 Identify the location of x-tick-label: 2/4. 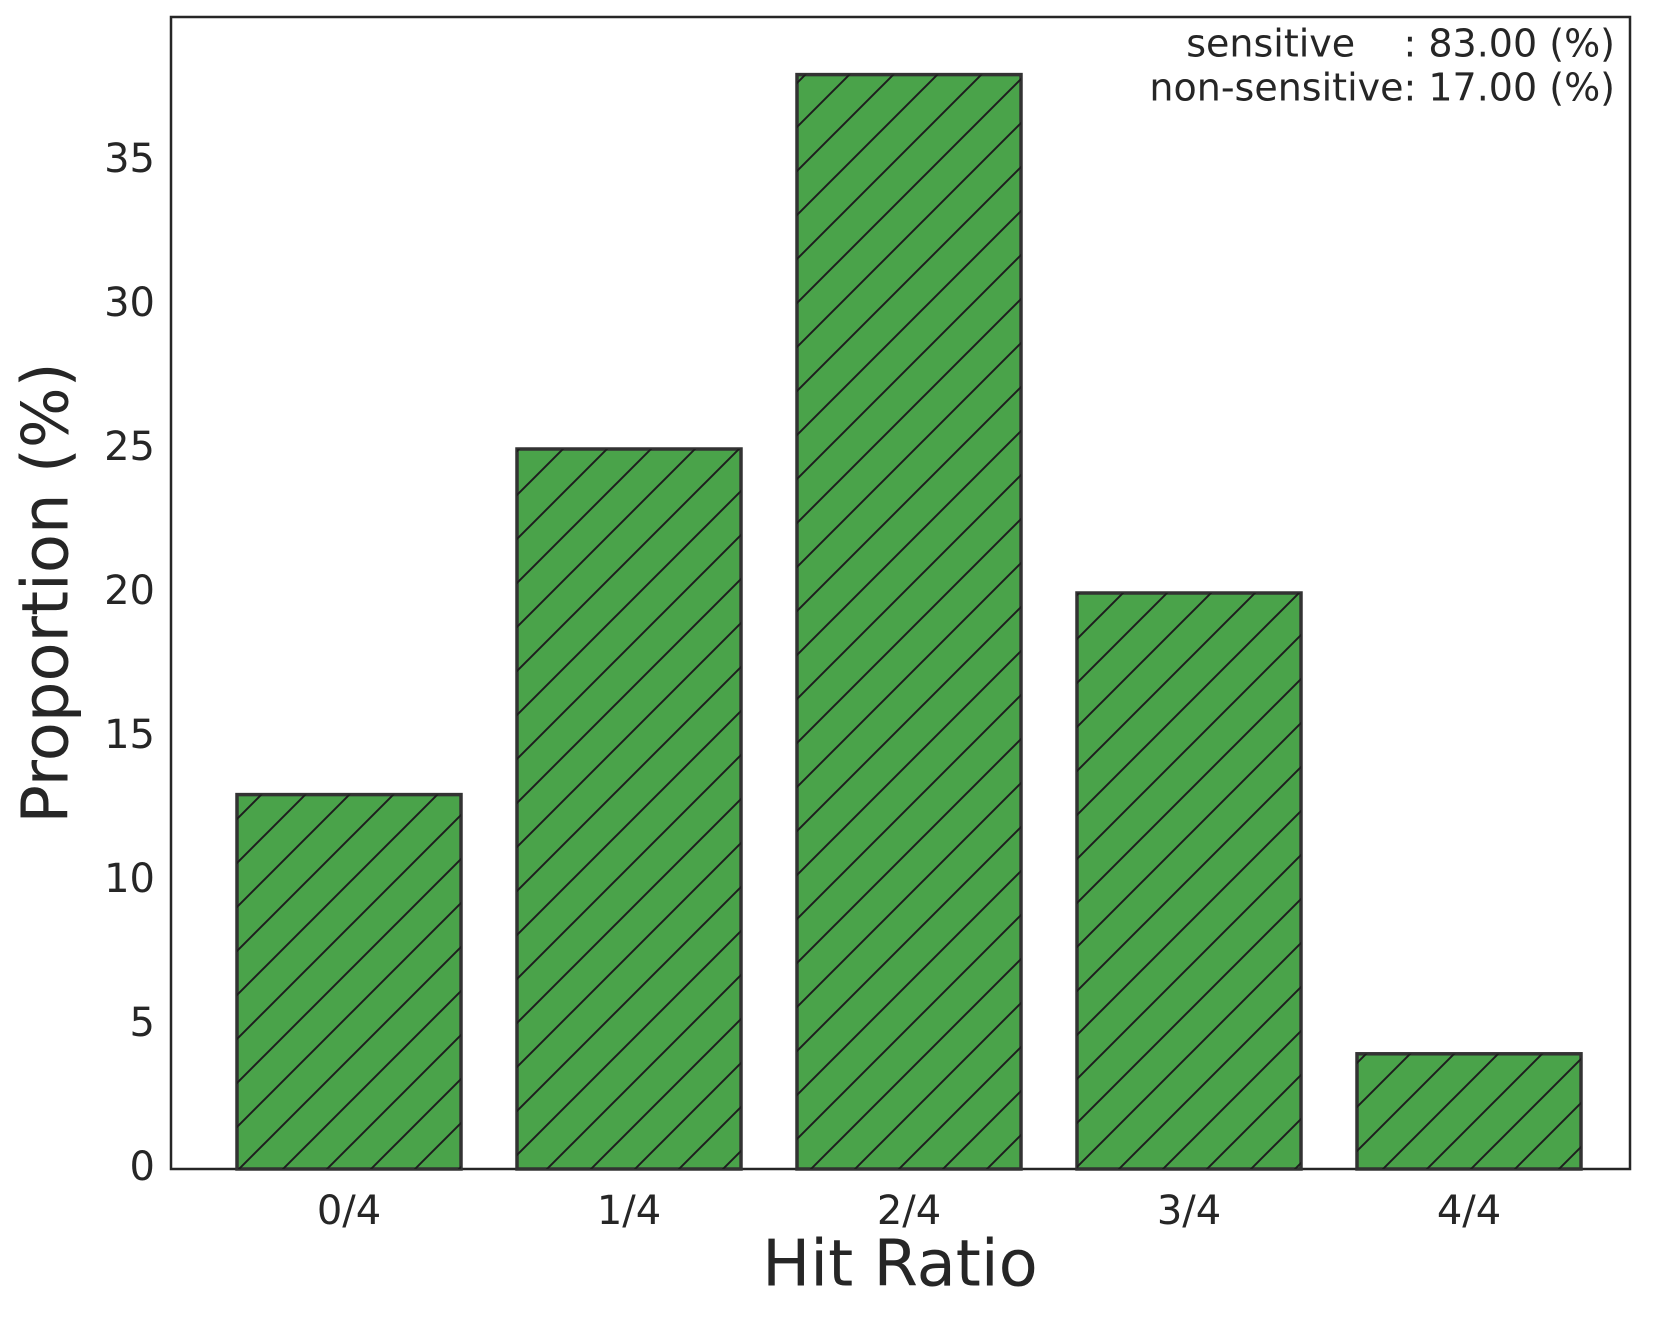
(909, 1211).